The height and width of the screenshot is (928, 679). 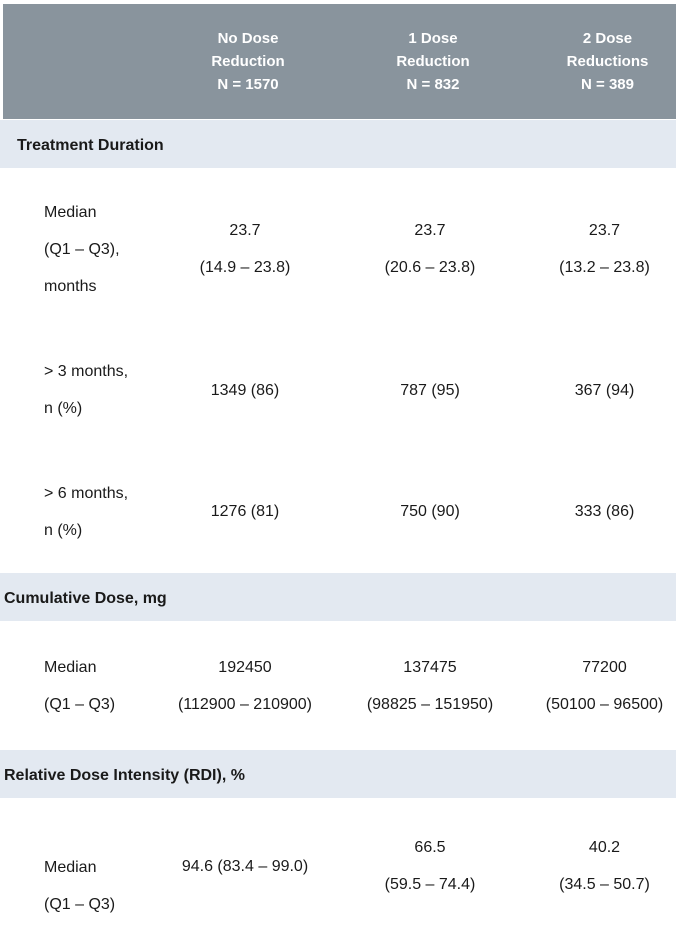 I want to click on median-value: 192450, so click(x=245, y=667).